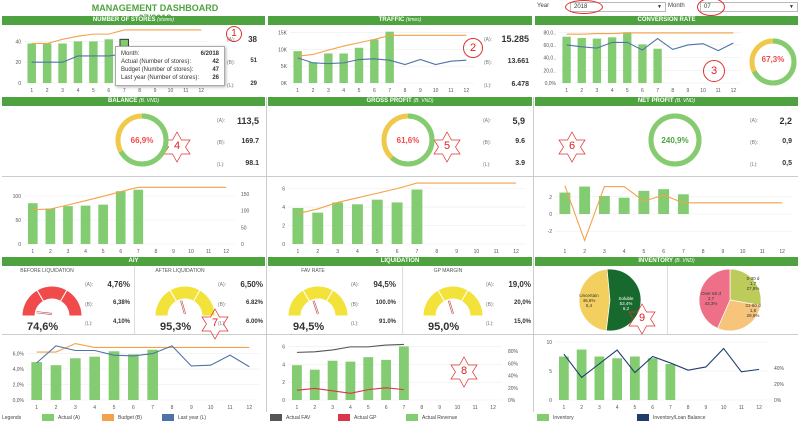 The height and width of the screenshot is (425, 800). What do you see at coordinates (18, 63) in the screenshot?
I see `y-tick-label: 20` at bounding box center [18, 63].